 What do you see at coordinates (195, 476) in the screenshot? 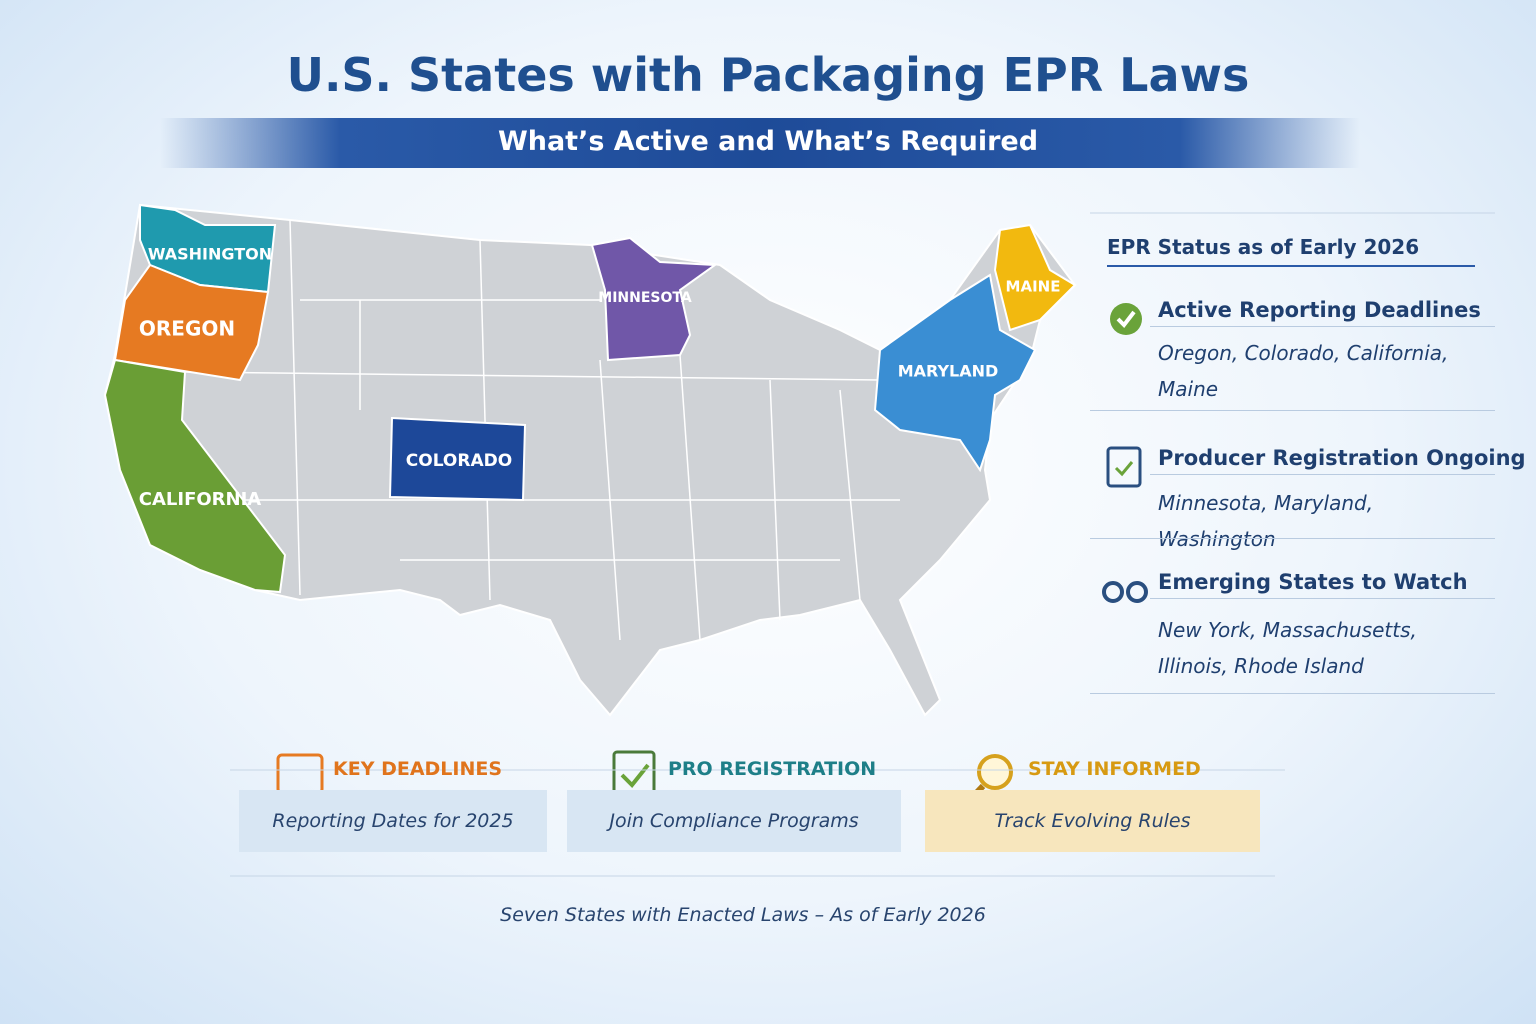
I see `california-shape` at bounding box center [195, 476].